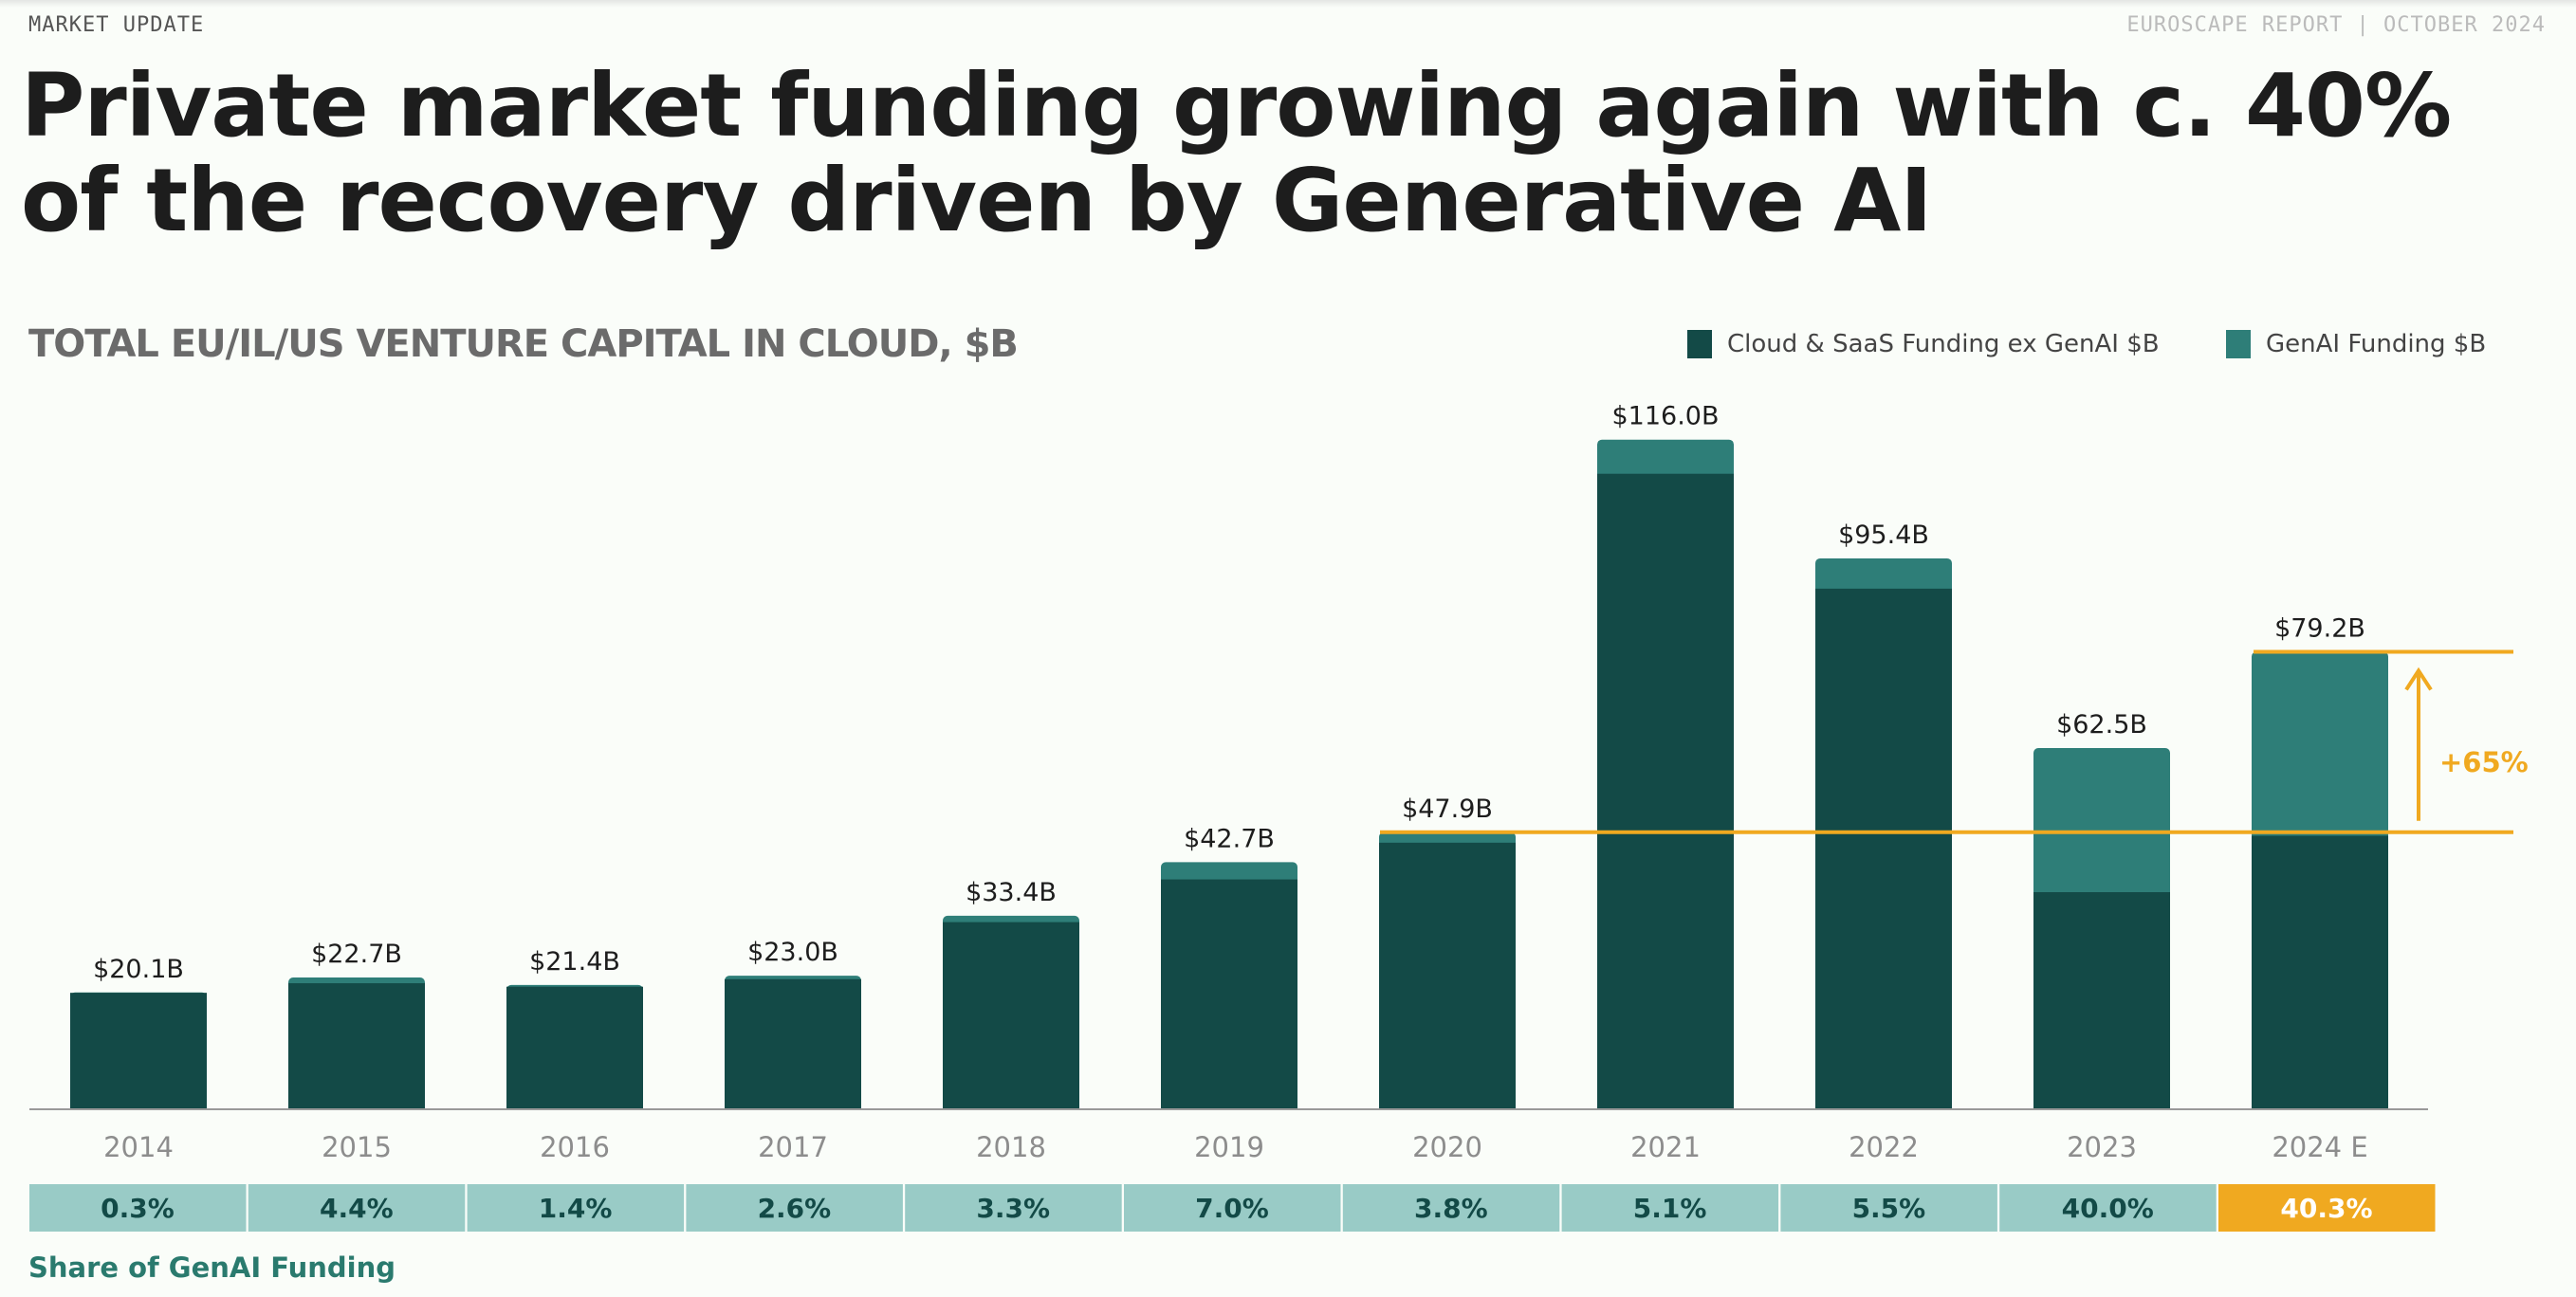 The image size is (2576, 1297). I want to click on share-value: 3.8%, so click(1451, 1208).